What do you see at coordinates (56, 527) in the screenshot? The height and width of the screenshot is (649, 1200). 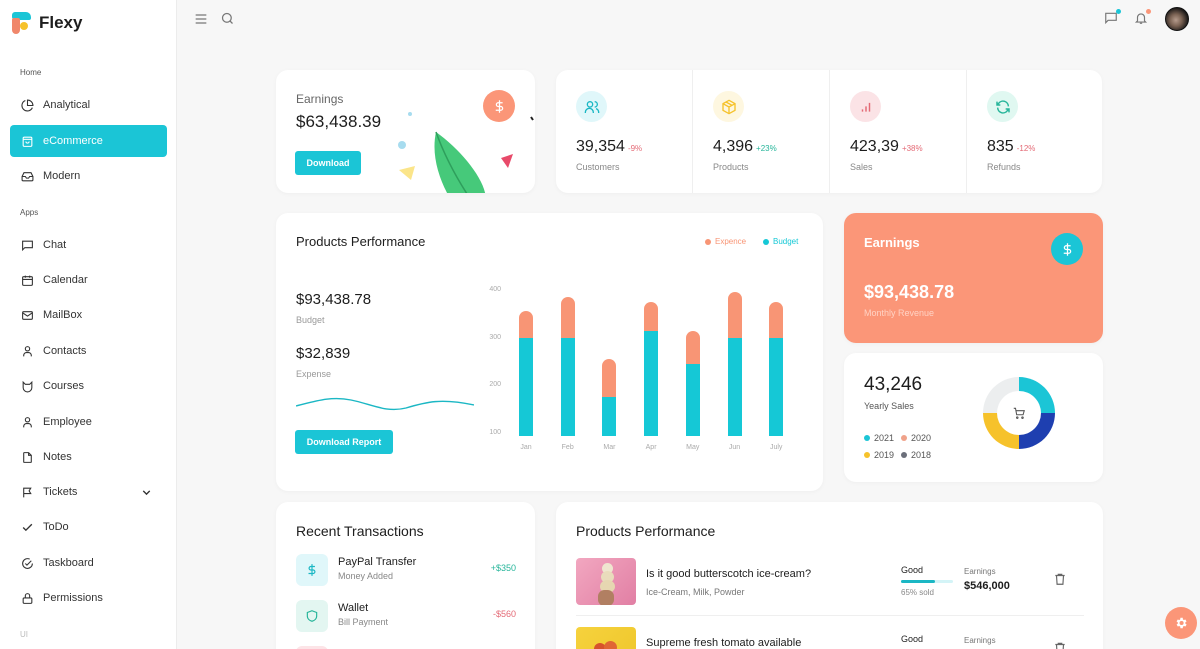 I see `sidebar-item-label: ToDo` at bounding box center [56, 527].